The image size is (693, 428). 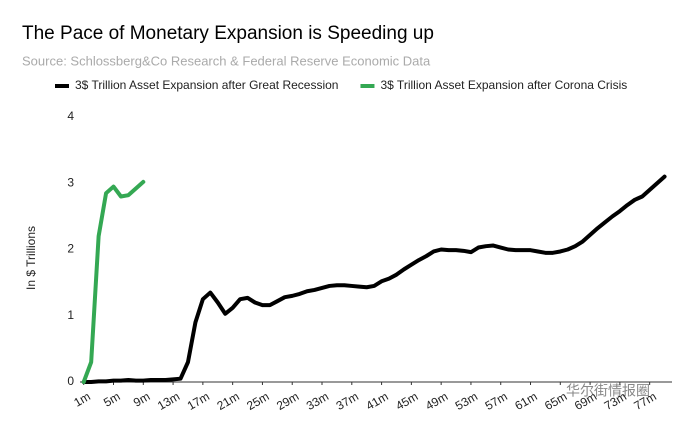 What do you see at coordinates (228, 401) in the screenshot?
I see `x-tick-label: 21m` at bounding box center [228, 401].